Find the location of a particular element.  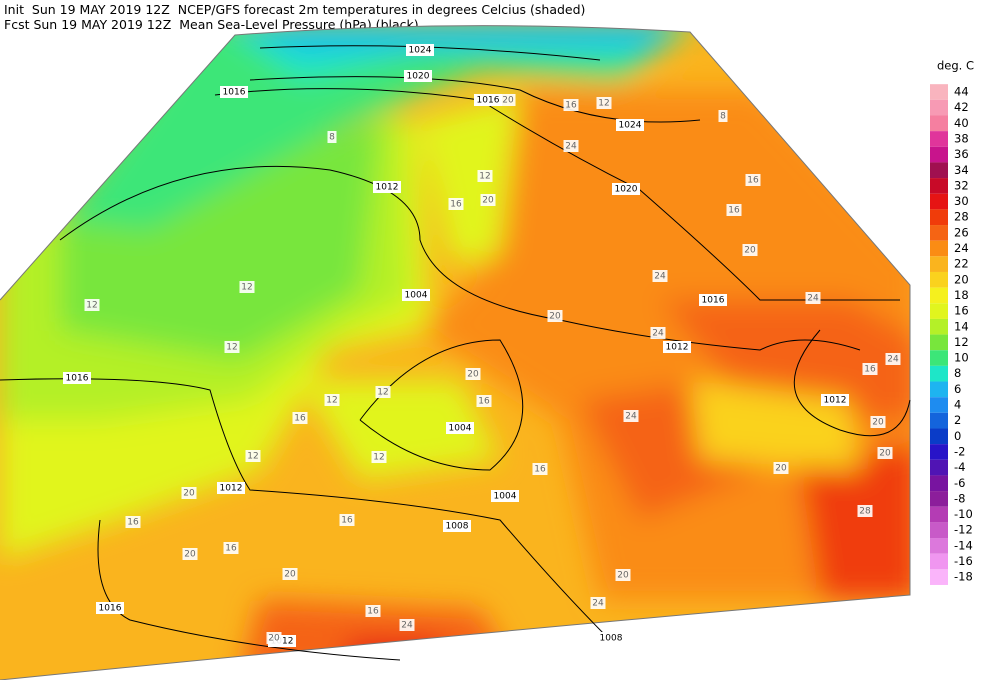

legend-label: 44 is located at coordinates (961, 92).